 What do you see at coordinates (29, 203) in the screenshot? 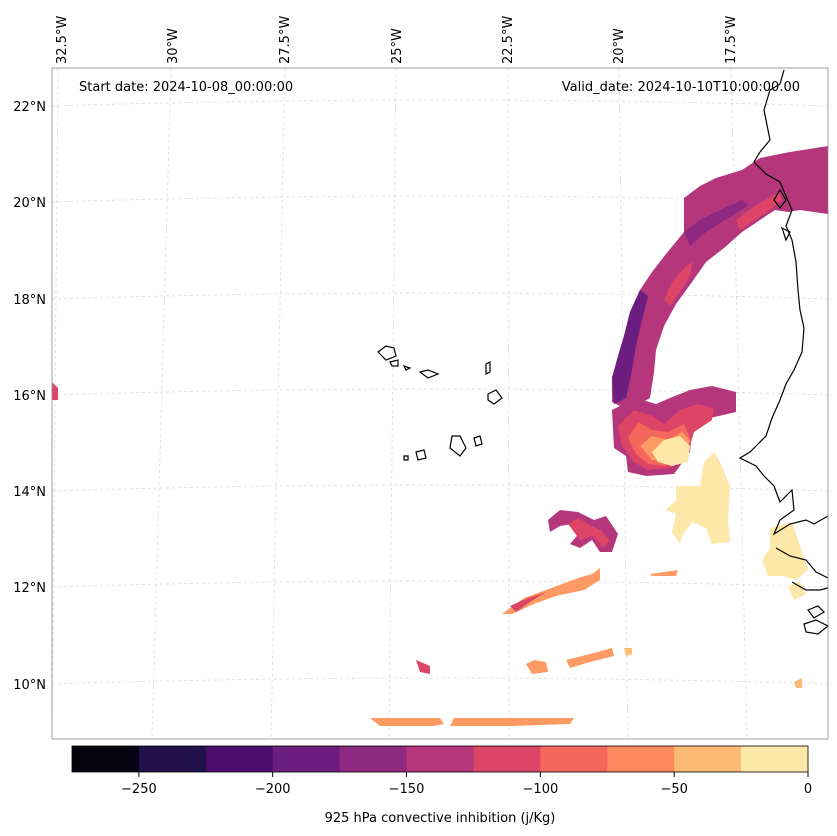
I see `lat-label: 20°N` at bounding box center [29, 203].